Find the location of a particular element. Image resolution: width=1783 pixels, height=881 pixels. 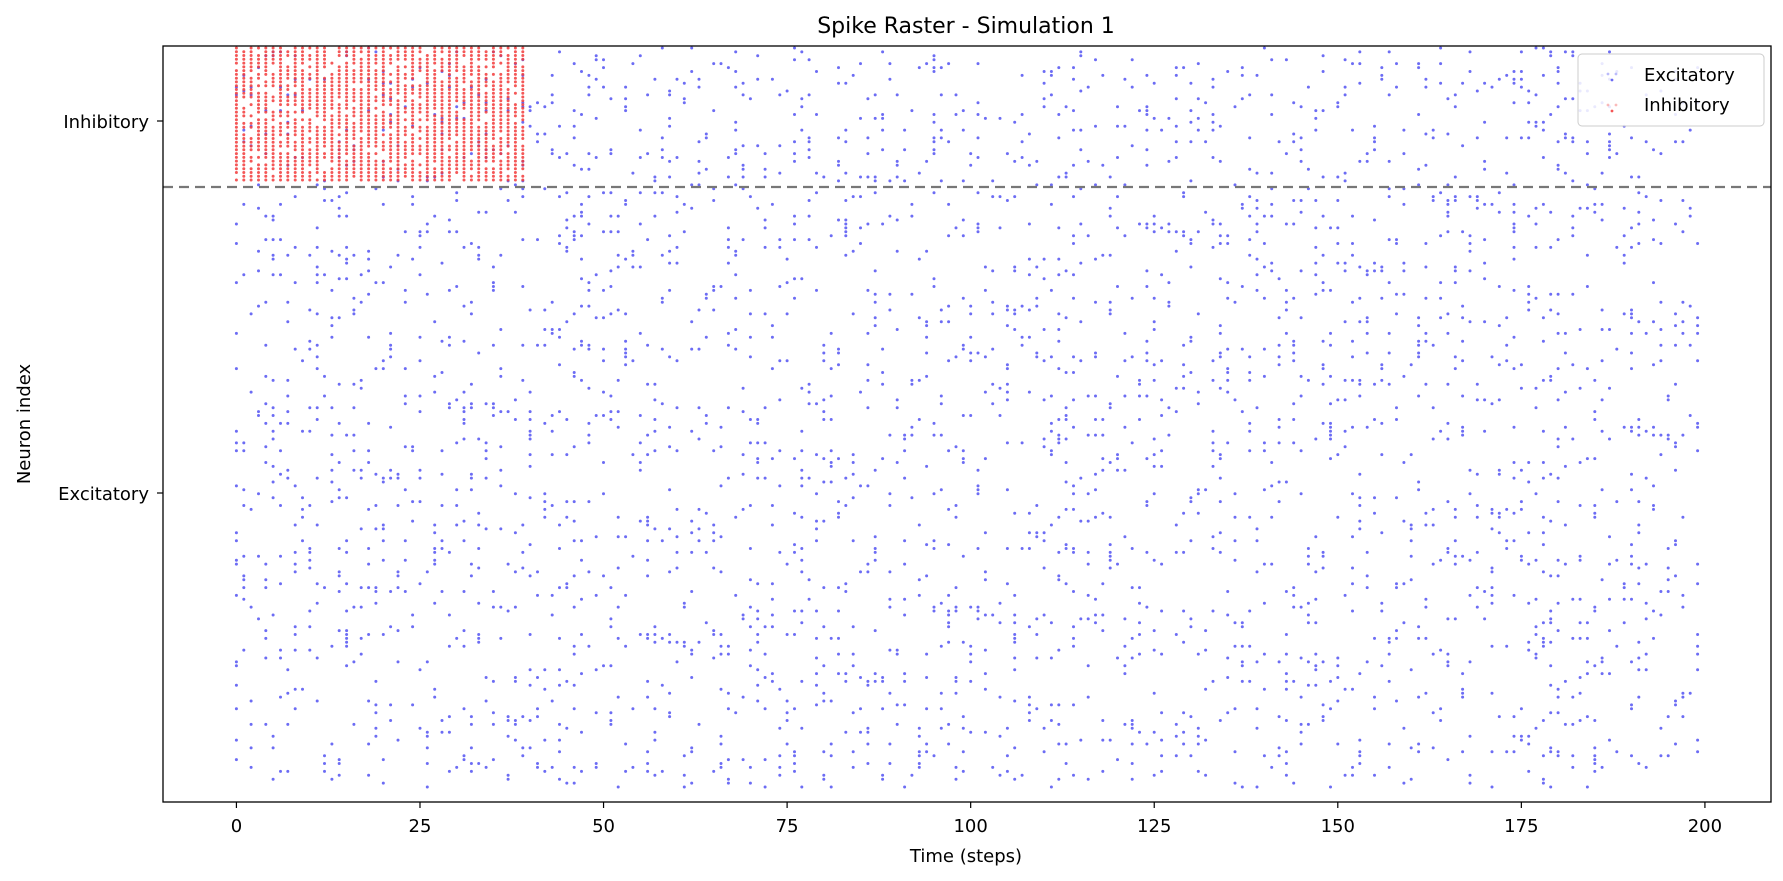

x-axis-ticks: 0 25 50 75 100 125 150 175 200 is located at coordinates (976, 819).